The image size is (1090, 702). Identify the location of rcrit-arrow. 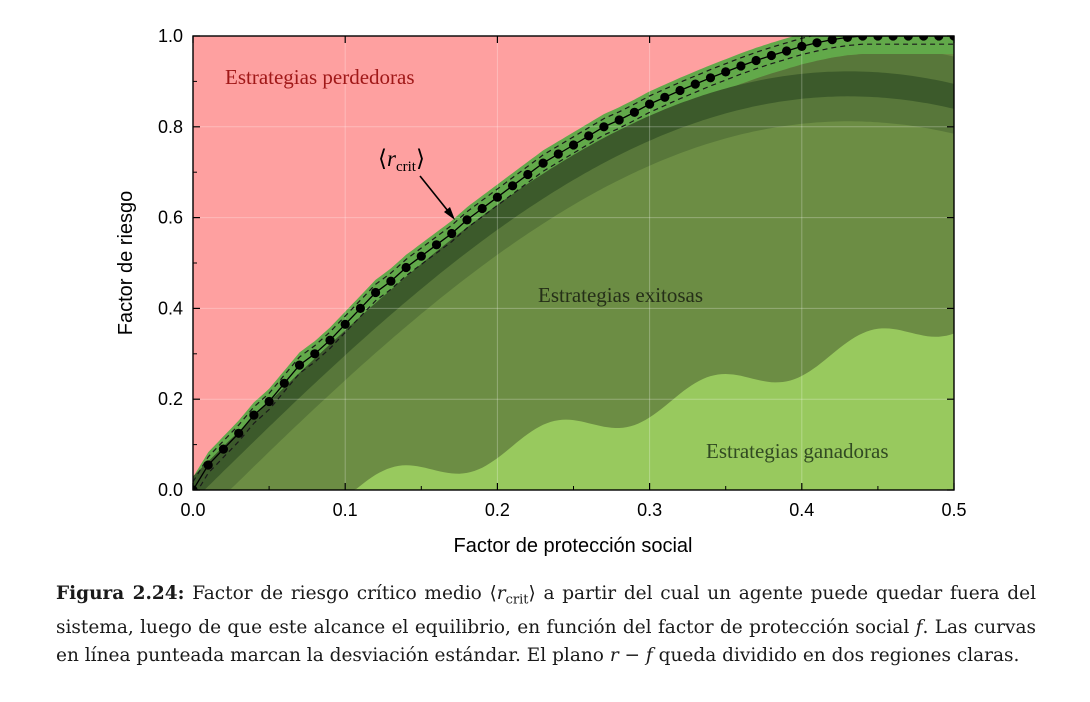
(437, 197).